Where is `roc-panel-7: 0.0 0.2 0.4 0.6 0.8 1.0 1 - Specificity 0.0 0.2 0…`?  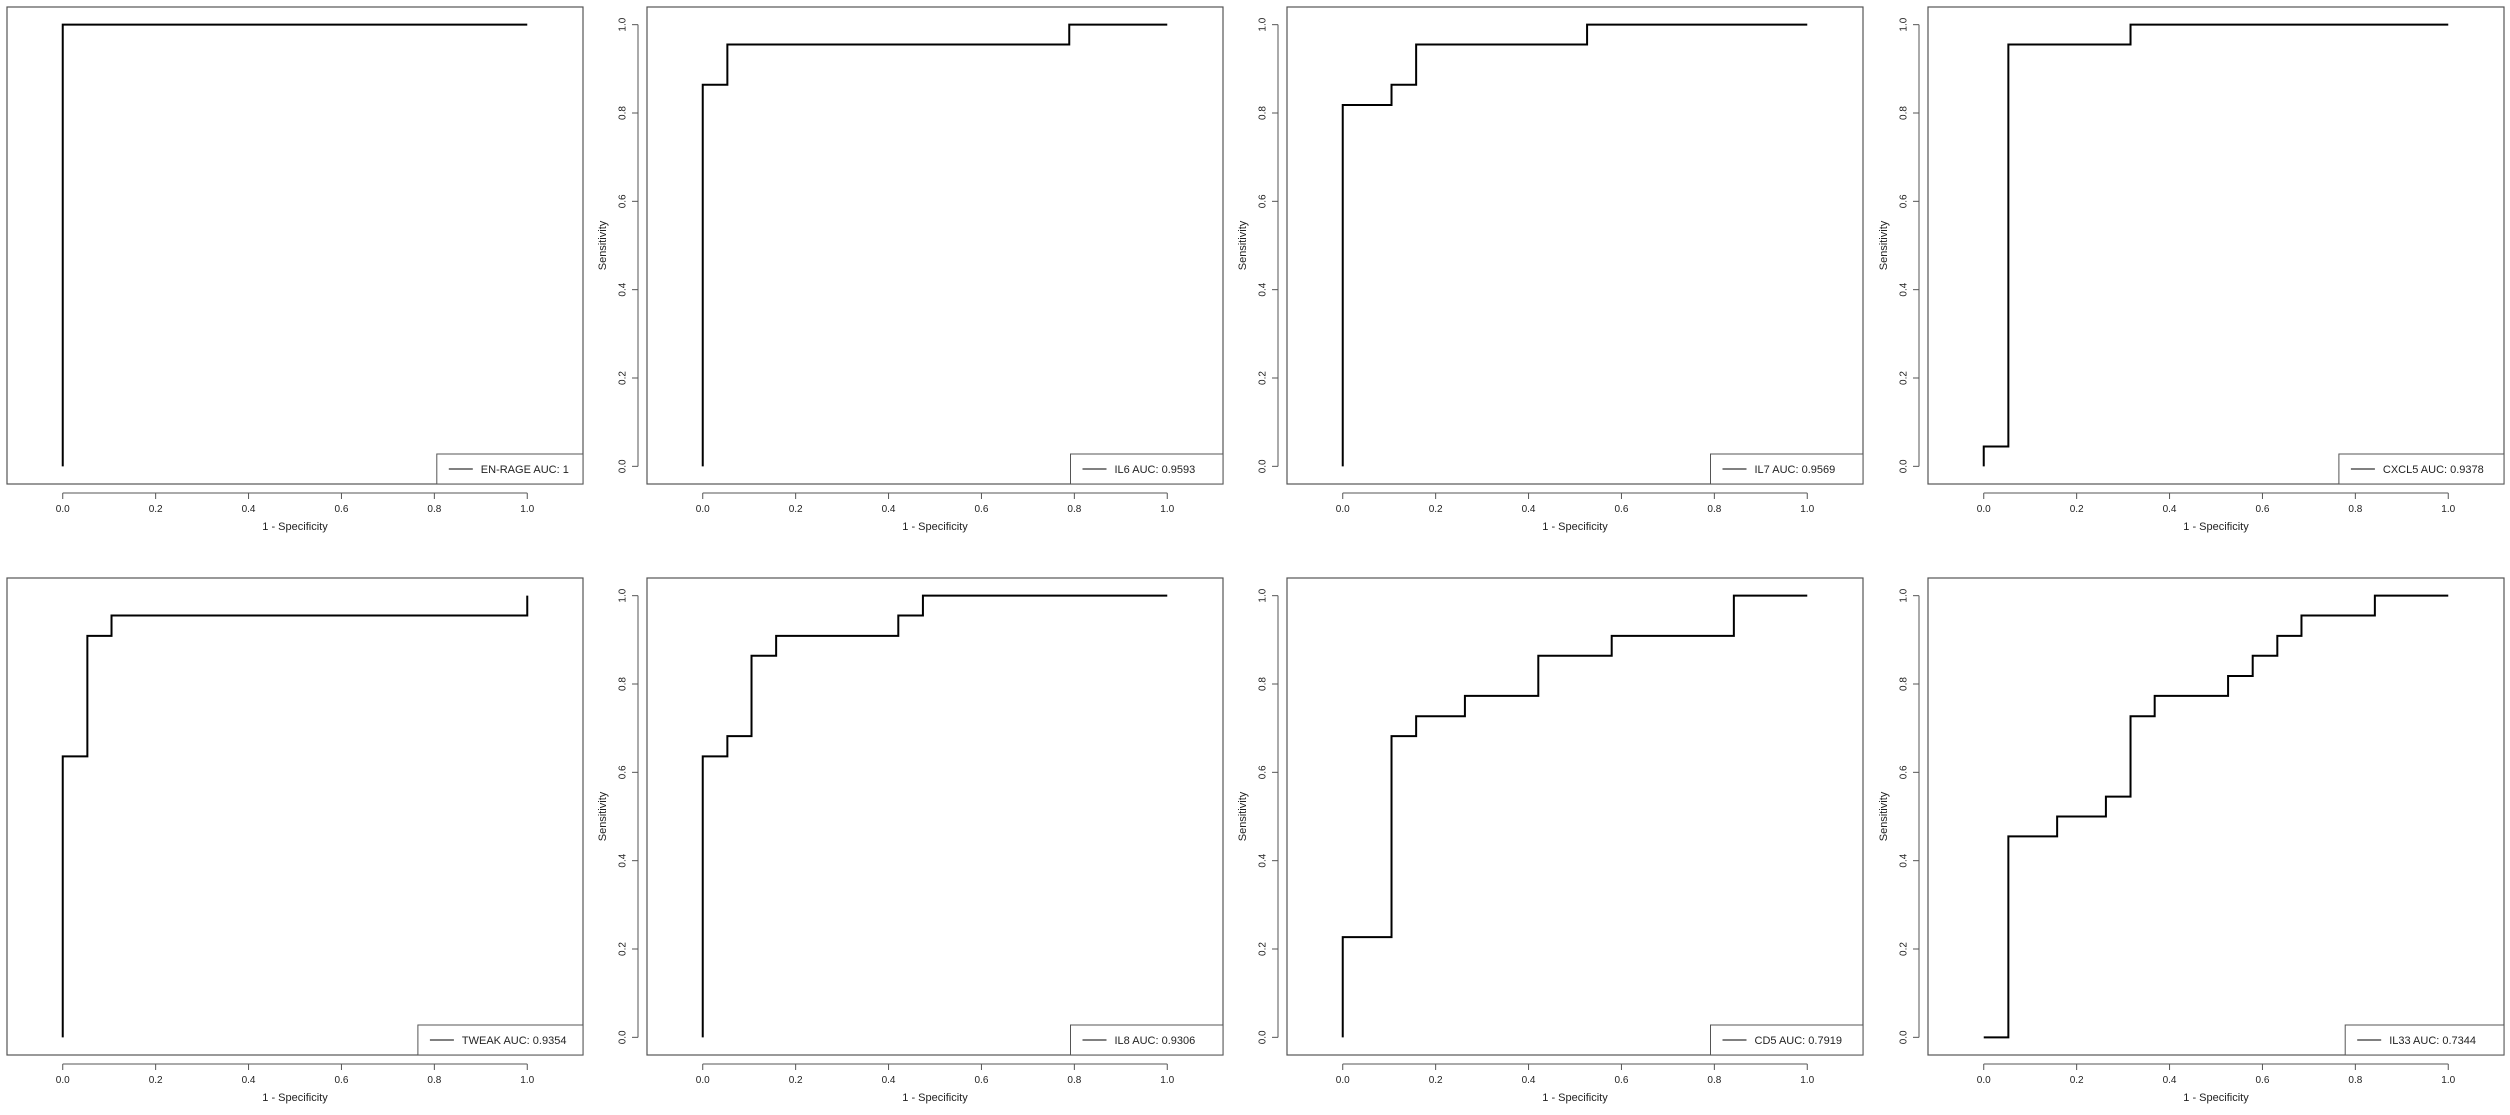 roc-panel-7: 0.0 0.2 0.4 0.6 0.8 1.0 1 - Specificity 0.0 0.2 0… is located at coordinates (1550, 840).